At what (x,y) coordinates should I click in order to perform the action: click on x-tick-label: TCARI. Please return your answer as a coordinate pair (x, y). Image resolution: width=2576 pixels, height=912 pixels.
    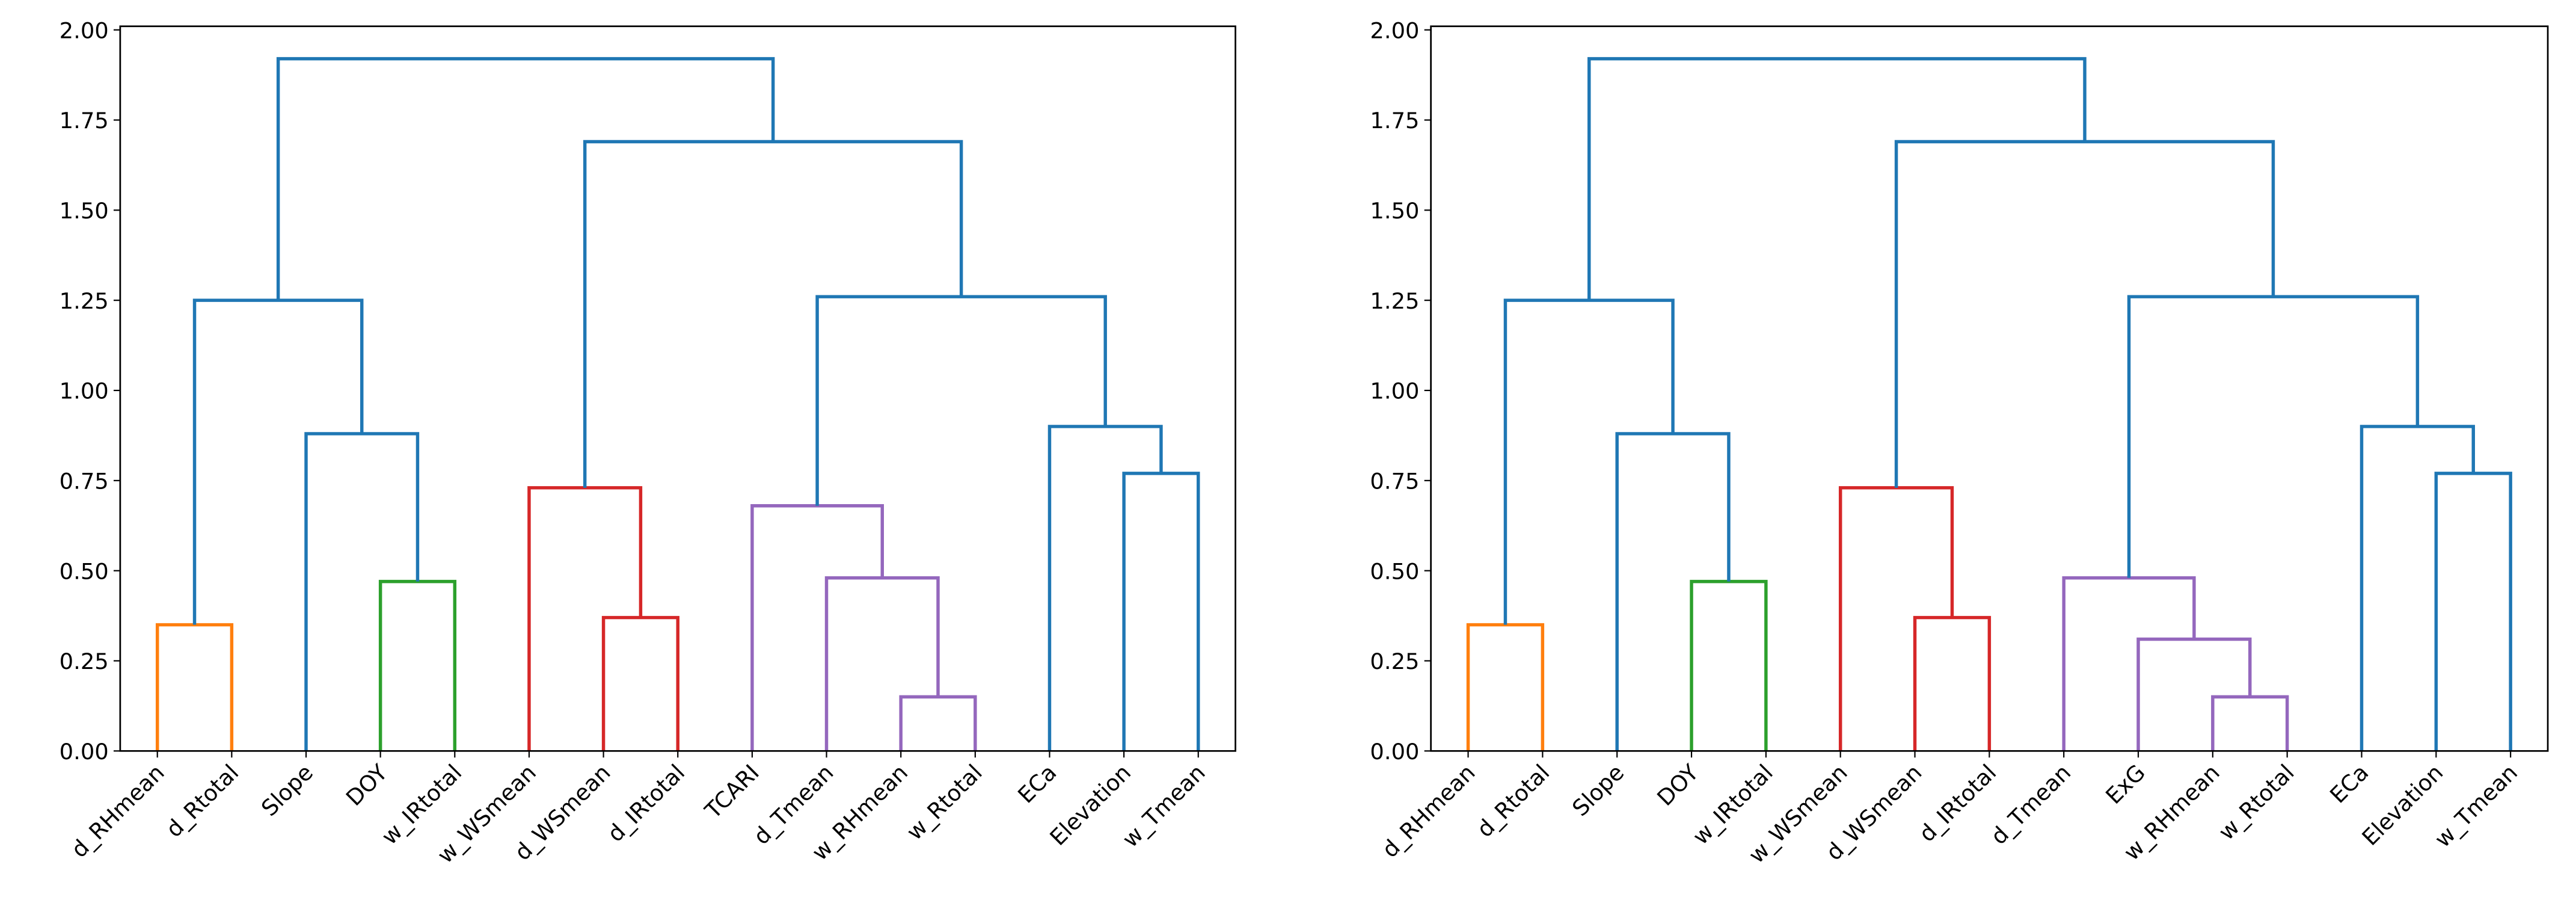
    Looking at the image, I should click on (732, 792).